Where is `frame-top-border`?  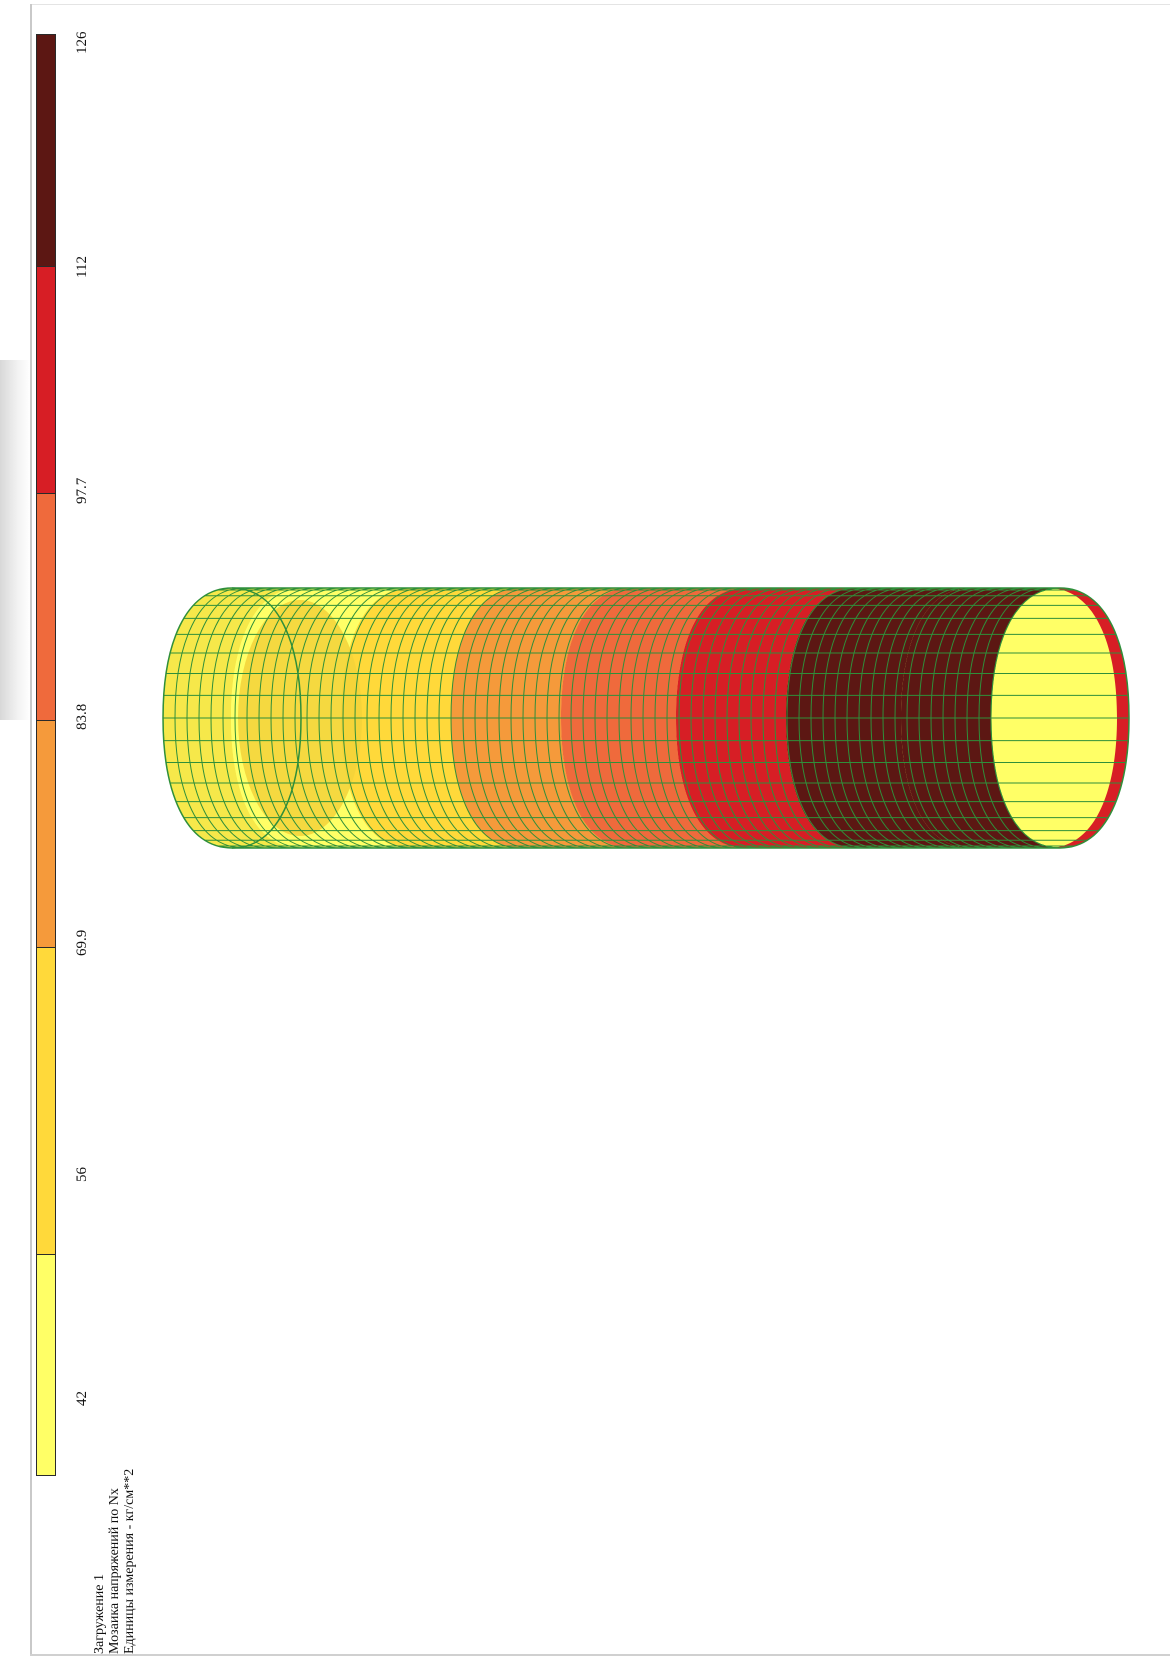 frame-top-border is located at coordinates (600, 4).